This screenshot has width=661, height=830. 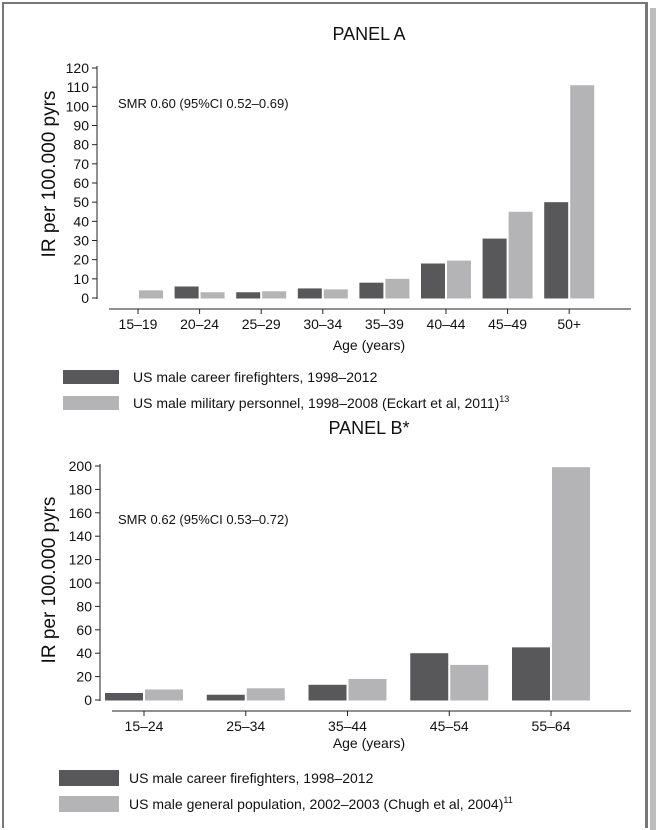 I want to click on panel-b-title: PANEL B*, so click(x=368, y=428).